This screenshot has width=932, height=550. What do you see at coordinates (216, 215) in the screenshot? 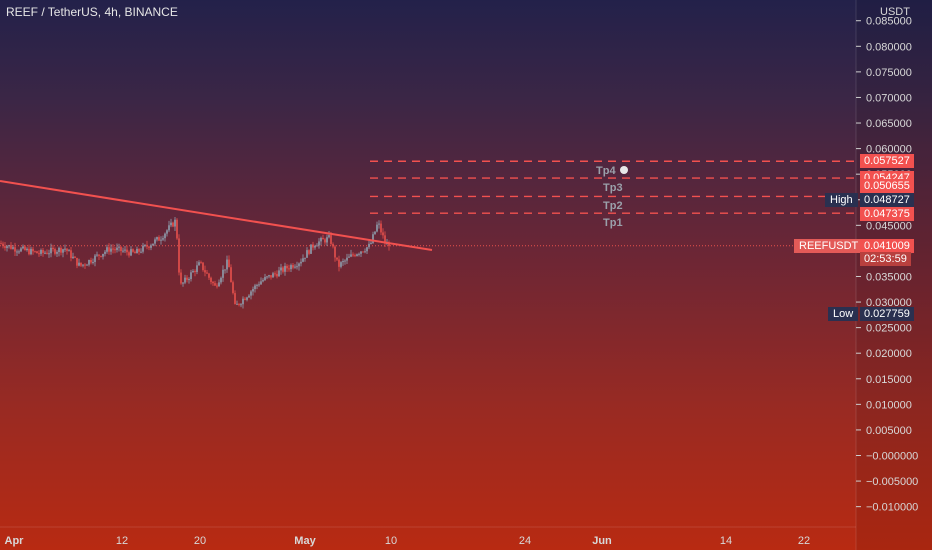
I see `trendline` at bounding box center [216, 215].